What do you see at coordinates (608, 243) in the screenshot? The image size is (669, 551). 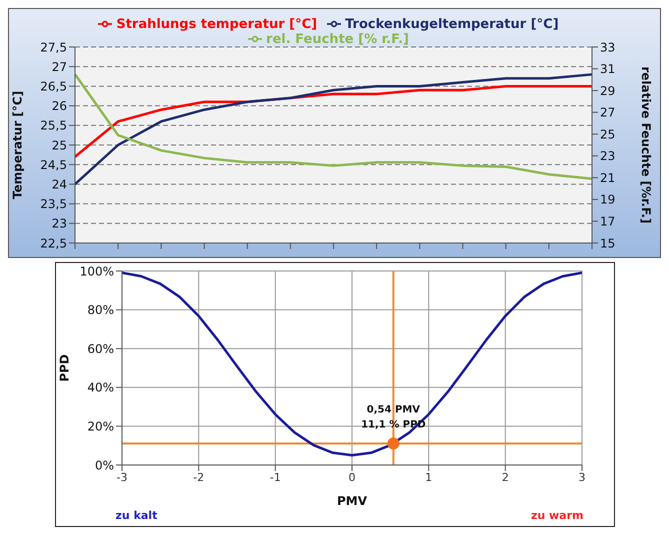 I see `y2-tick-label: 15` at bounding box center [608, 243].